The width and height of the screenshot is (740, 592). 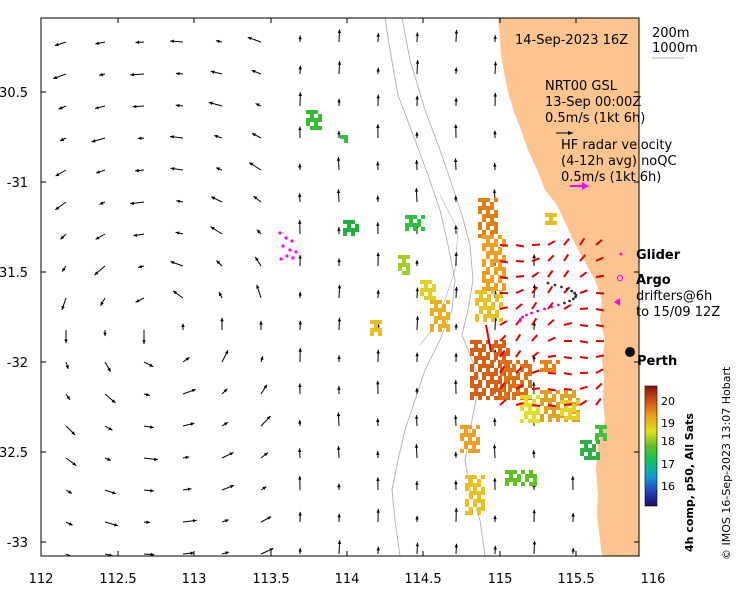 I want to click on argo-drifters, so click(x=548, y=302).